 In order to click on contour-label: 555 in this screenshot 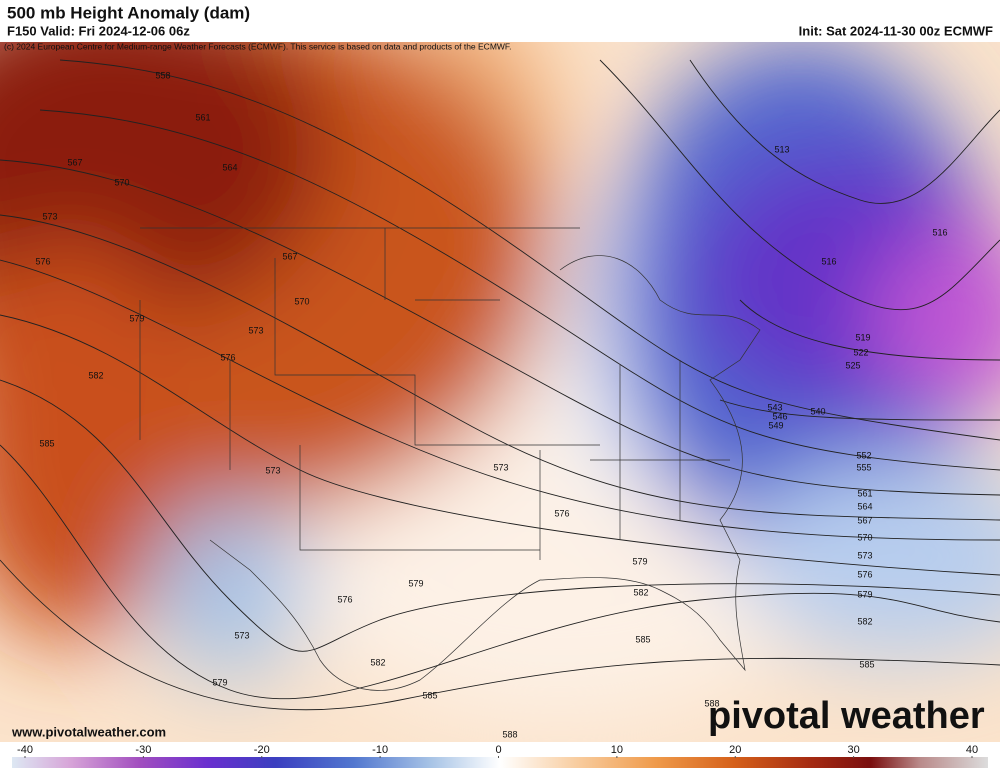, I will do `click(863, 467)`.